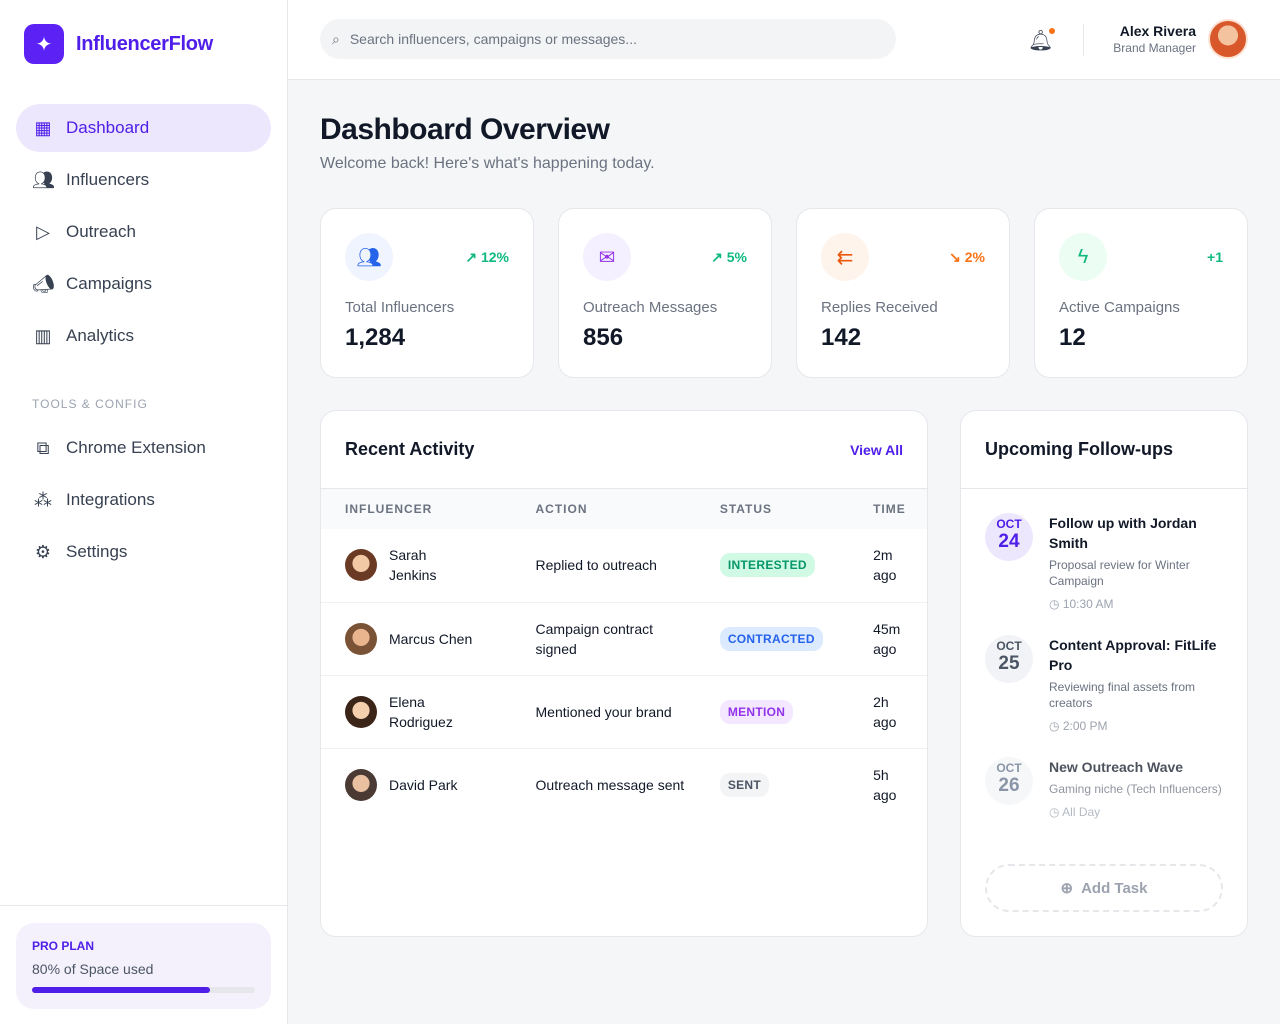  Describe the element at coordinates (494, 257) in the screenshot. I see `change-value: 12%` at that location.